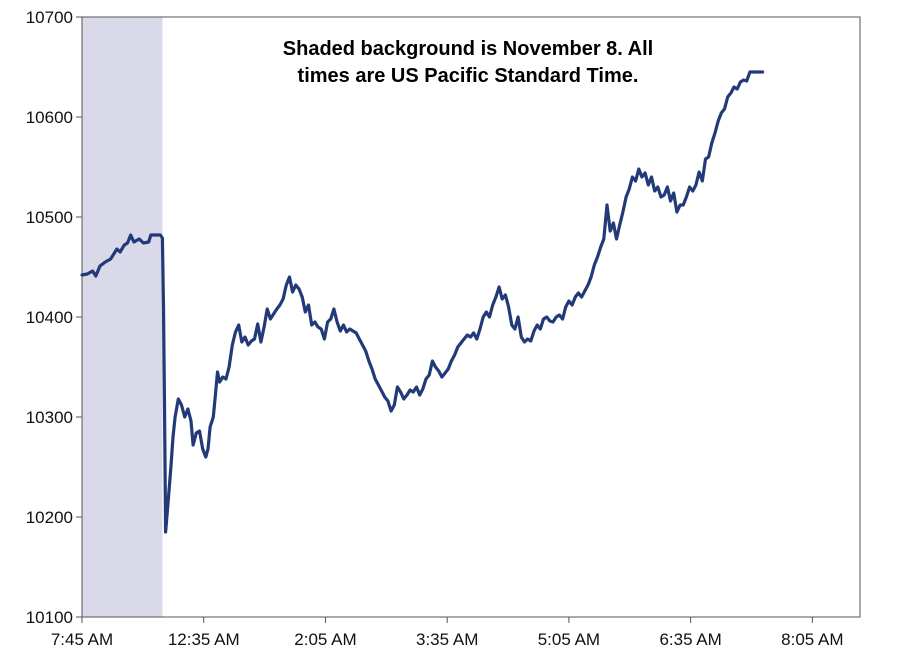 The width and height of the screenshot is (911, 662). What do you see at coordinates (49, 417) in the screenshot?
I see `y-tick-label: 10300` at bounding box center [49, 417].